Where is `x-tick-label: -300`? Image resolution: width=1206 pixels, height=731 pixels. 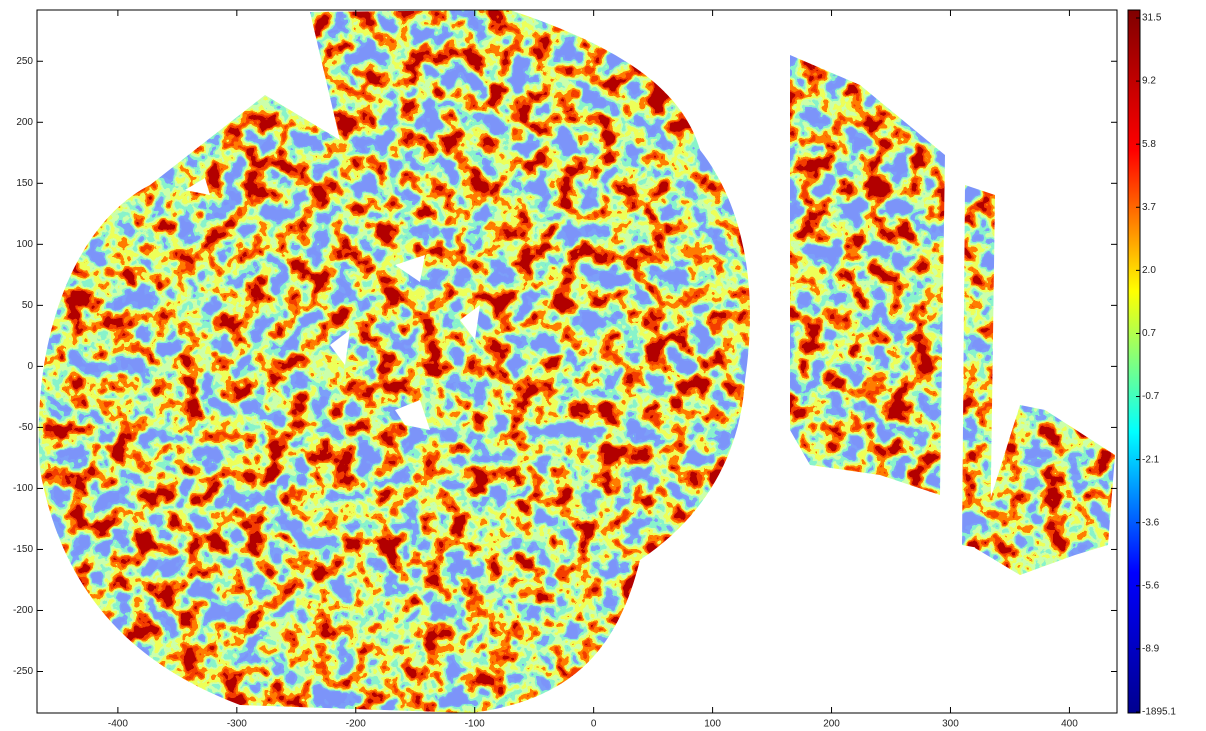 x-tick-label: -300 is located at coordinates (237, 724).